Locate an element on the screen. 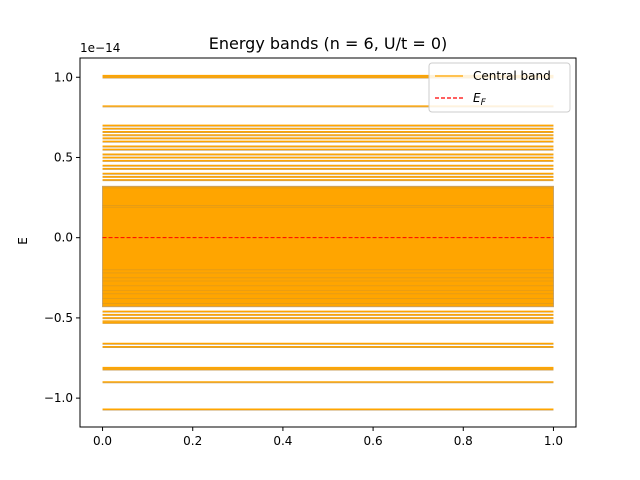  x-tick-label-4: 0.8 is located at coordinates (463, 441).